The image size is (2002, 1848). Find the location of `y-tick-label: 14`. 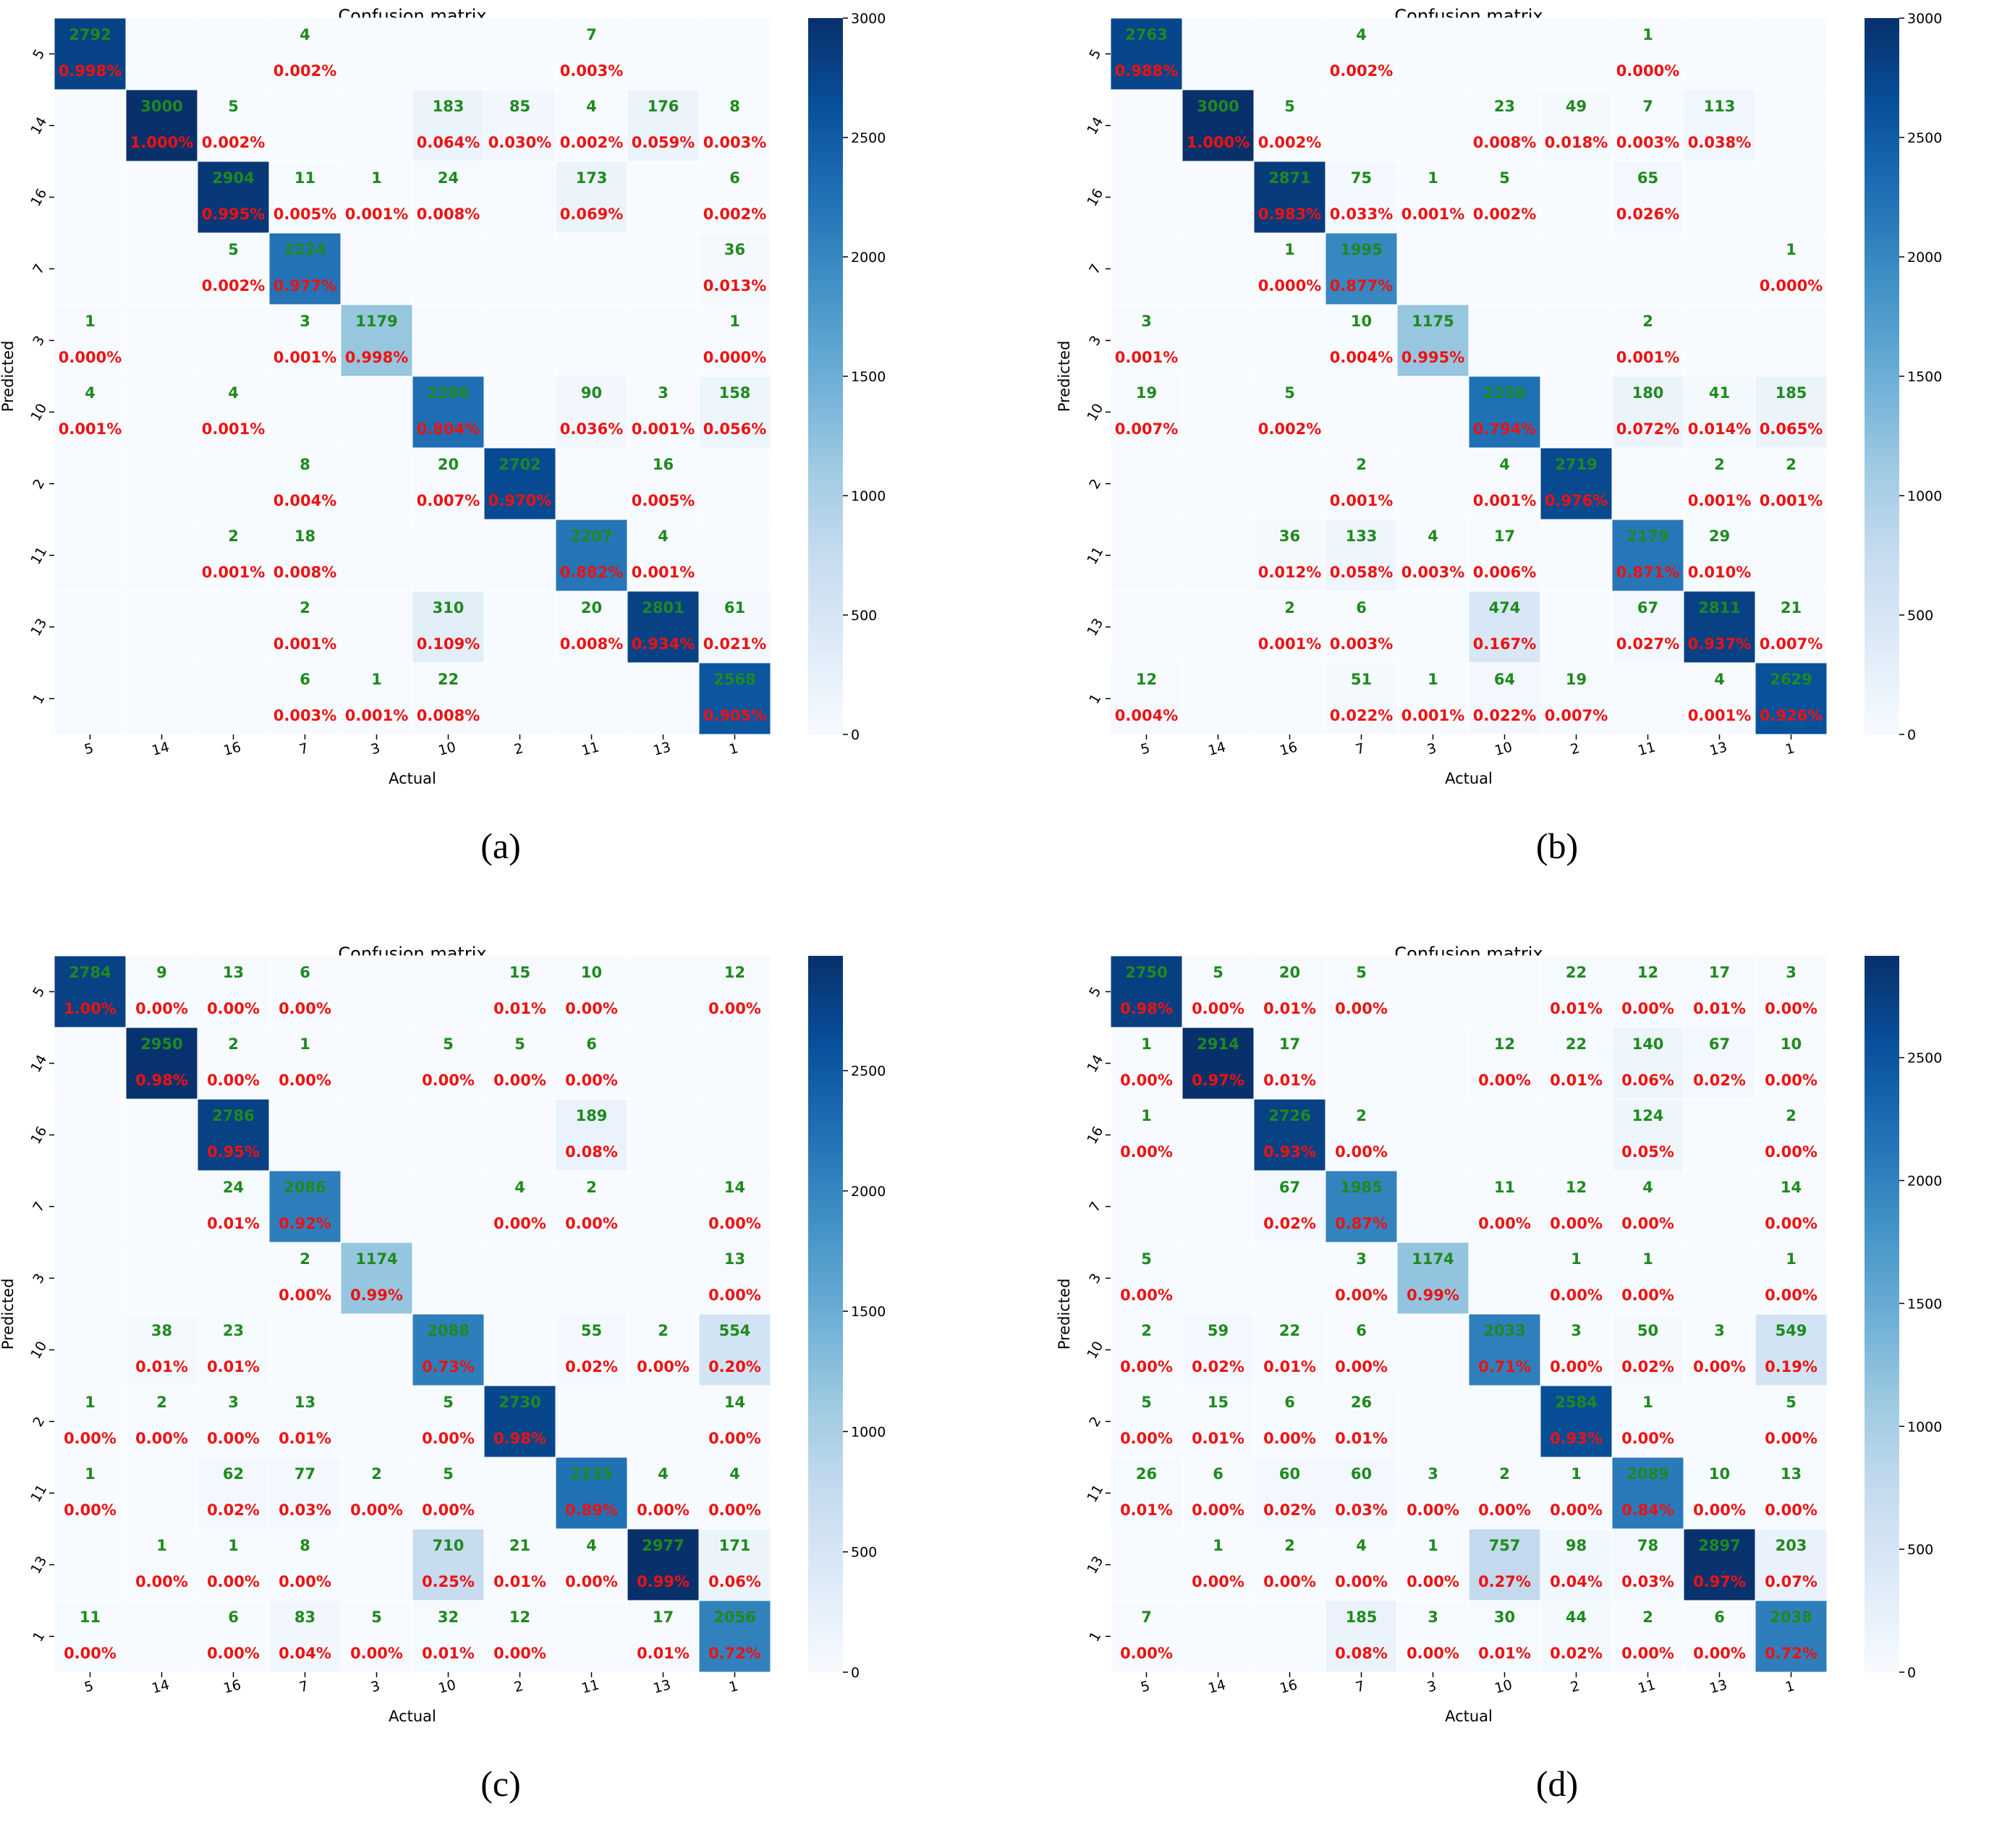

y-tick-label: 14 is located at coordinates (1095, 1063).